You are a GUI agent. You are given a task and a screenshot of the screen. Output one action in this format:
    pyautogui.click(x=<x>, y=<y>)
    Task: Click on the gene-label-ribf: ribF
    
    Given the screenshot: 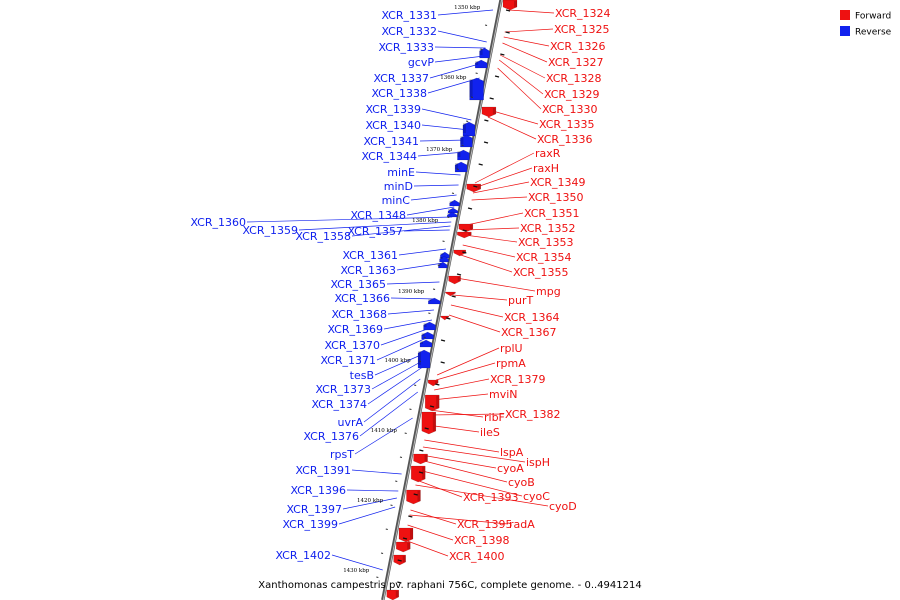 What is the action you would take?
    pyautogui.click(x=494, y=417)
    